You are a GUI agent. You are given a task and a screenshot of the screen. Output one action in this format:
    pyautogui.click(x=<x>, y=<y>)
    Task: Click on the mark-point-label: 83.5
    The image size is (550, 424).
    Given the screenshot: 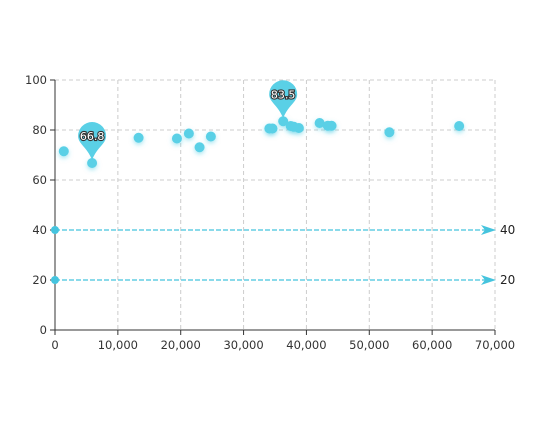 What is the action you would take?
    pyautogui.click(x=283, y=94)
    